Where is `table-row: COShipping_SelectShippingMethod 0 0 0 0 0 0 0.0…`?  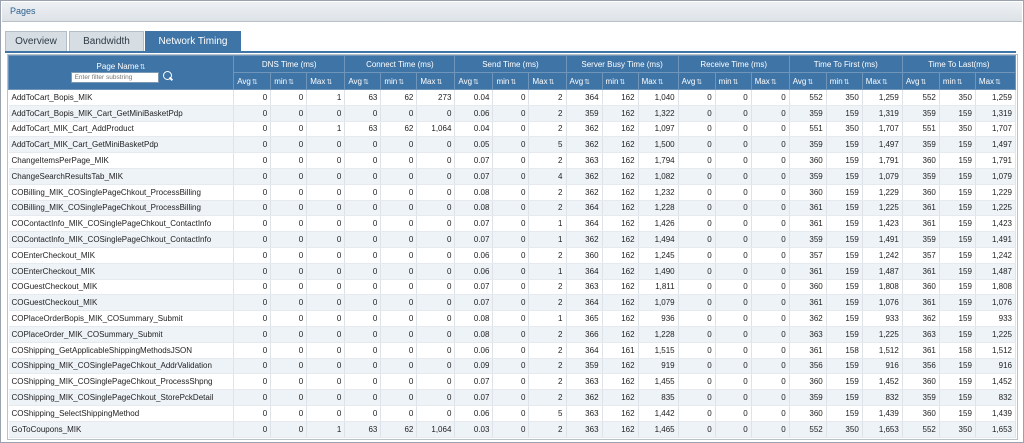
table-row: COShipping_SelectShippingMethod 0 0 0 0 0 0 0.0… is located at coordinates (512, 413).